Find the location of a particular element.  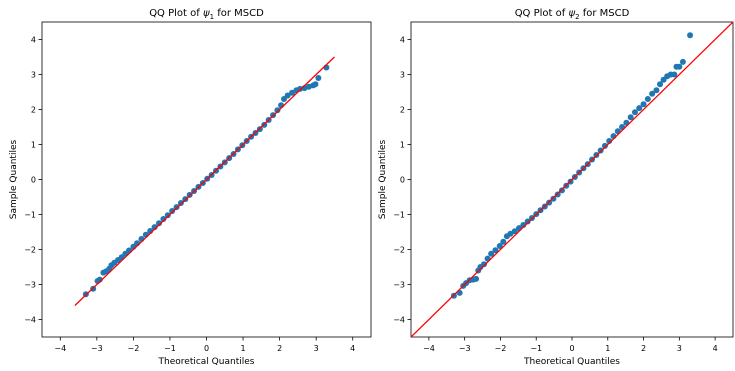

title-subscript: 1 is located at coordinates (212, 17).